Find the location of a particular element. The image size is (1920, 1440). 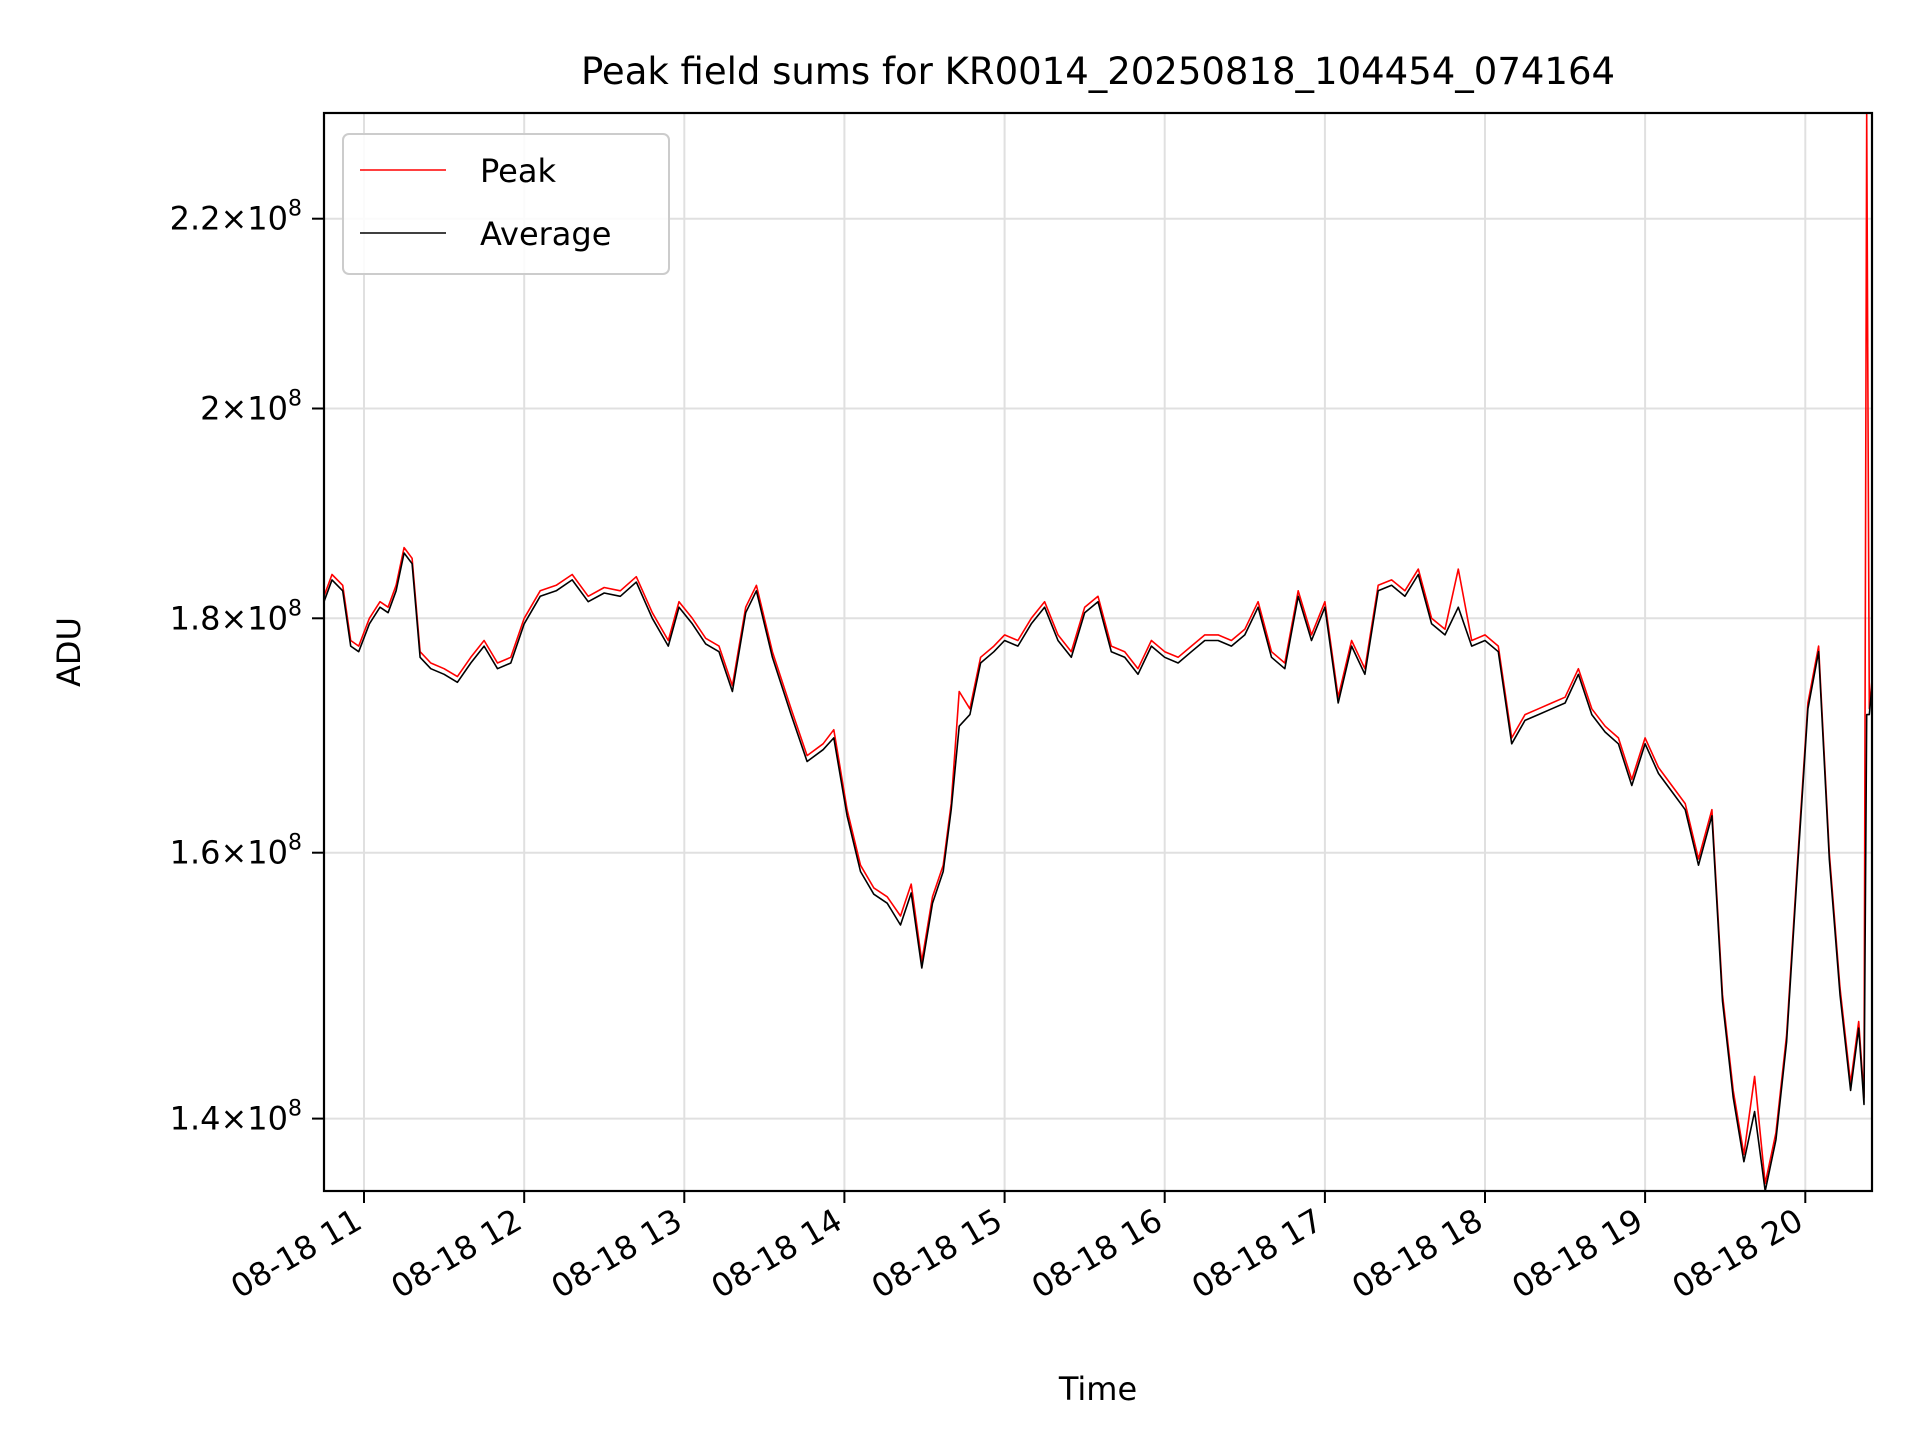

legend-box is located at coordinates (506, 204).